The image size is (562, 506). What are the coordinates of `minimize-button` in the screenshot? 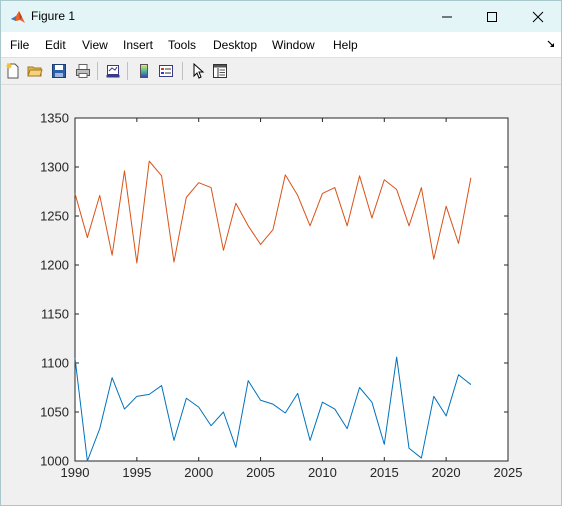 It's located at (447, 16).